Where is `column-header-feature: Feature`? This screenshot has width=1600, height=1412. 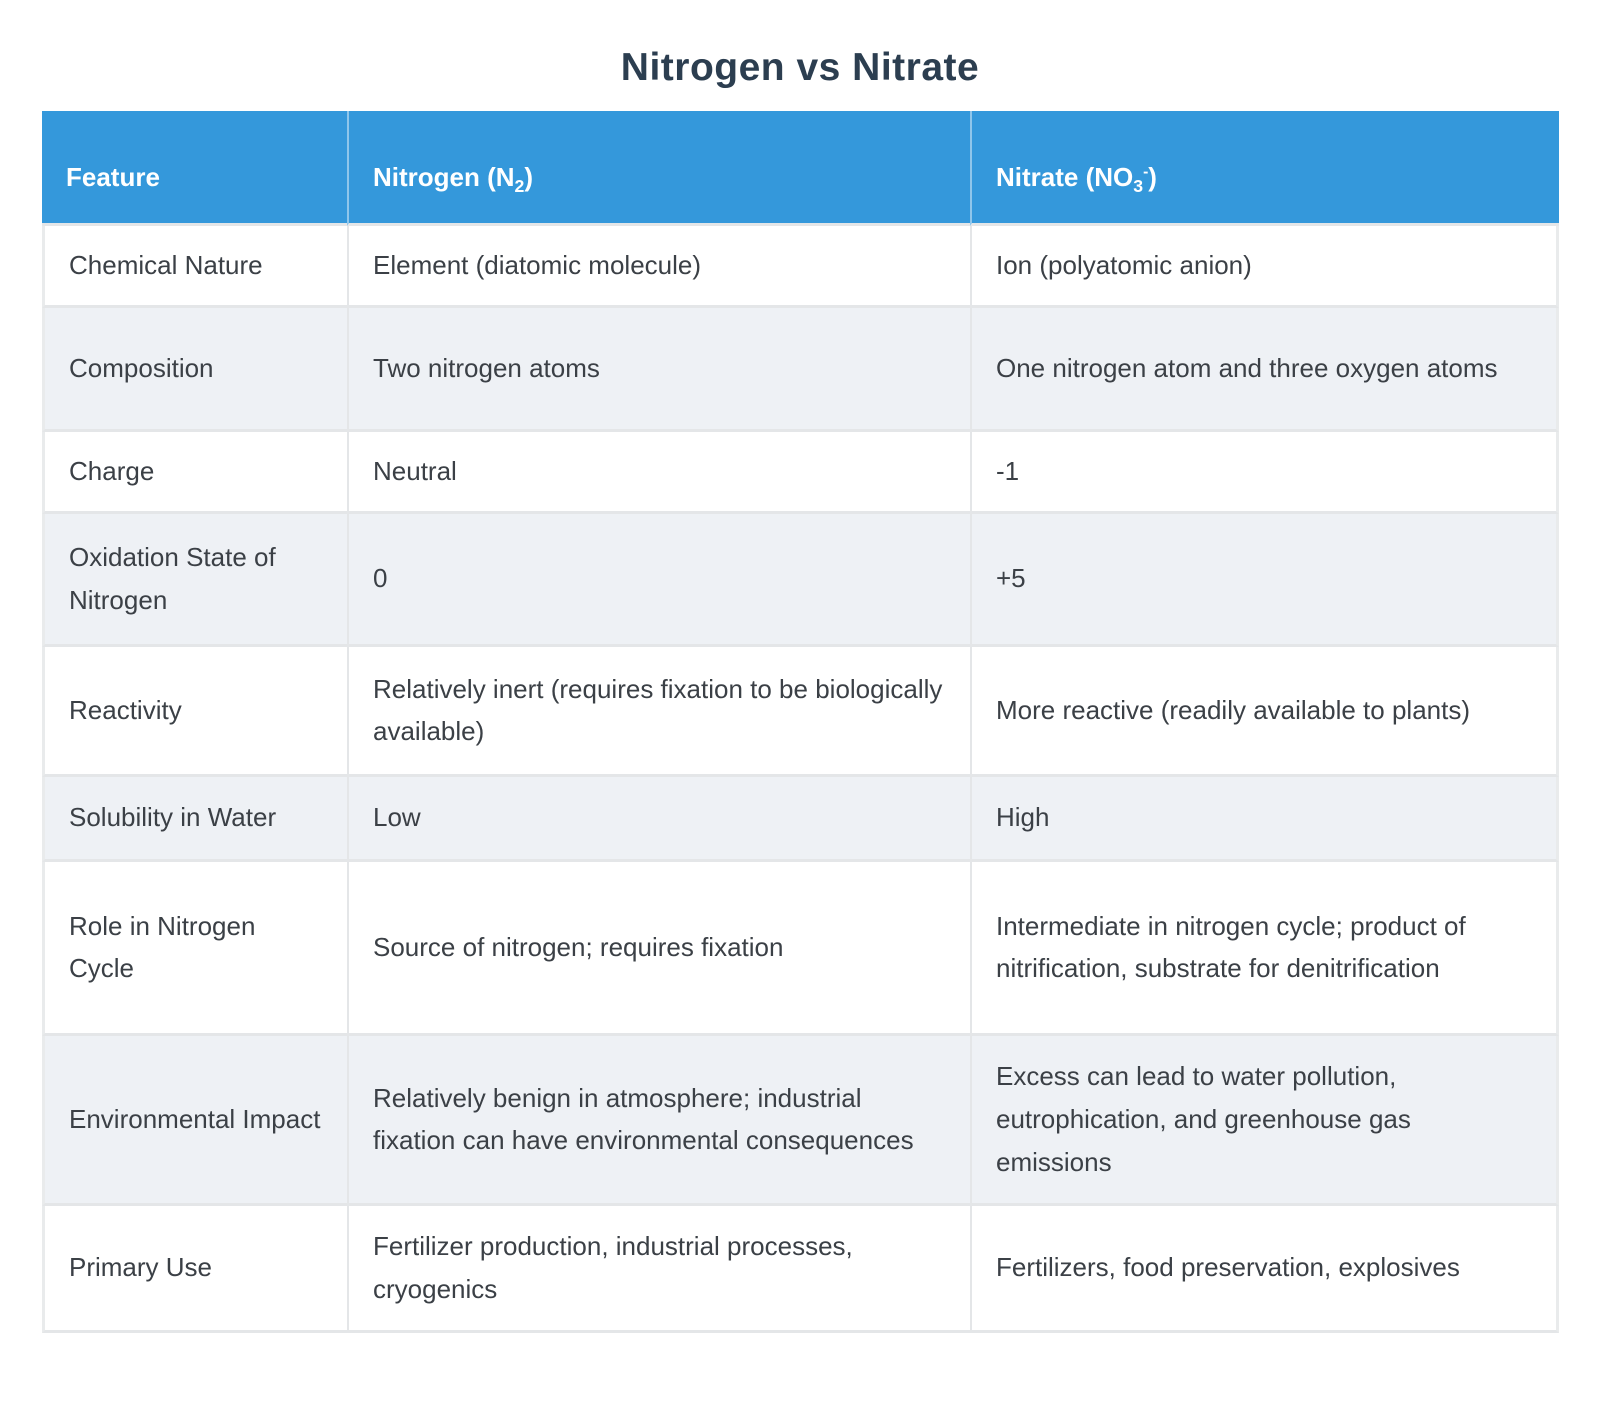
column-header-feature: Feature is located at coordinates (194, 168).